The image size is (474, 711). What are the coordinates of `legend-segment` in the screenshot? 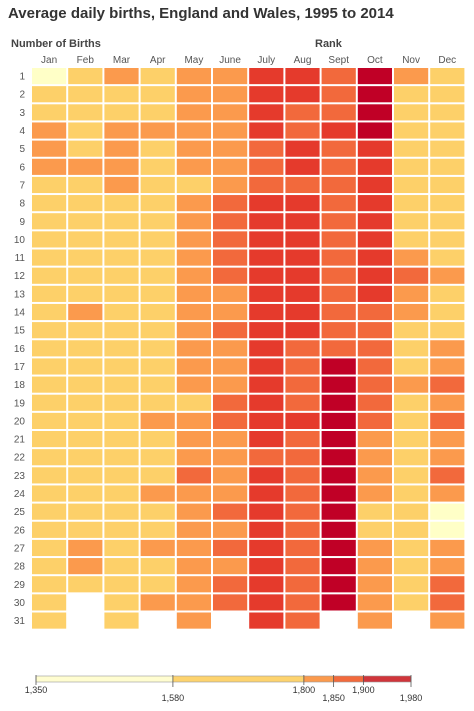 It's located at (104, 679).